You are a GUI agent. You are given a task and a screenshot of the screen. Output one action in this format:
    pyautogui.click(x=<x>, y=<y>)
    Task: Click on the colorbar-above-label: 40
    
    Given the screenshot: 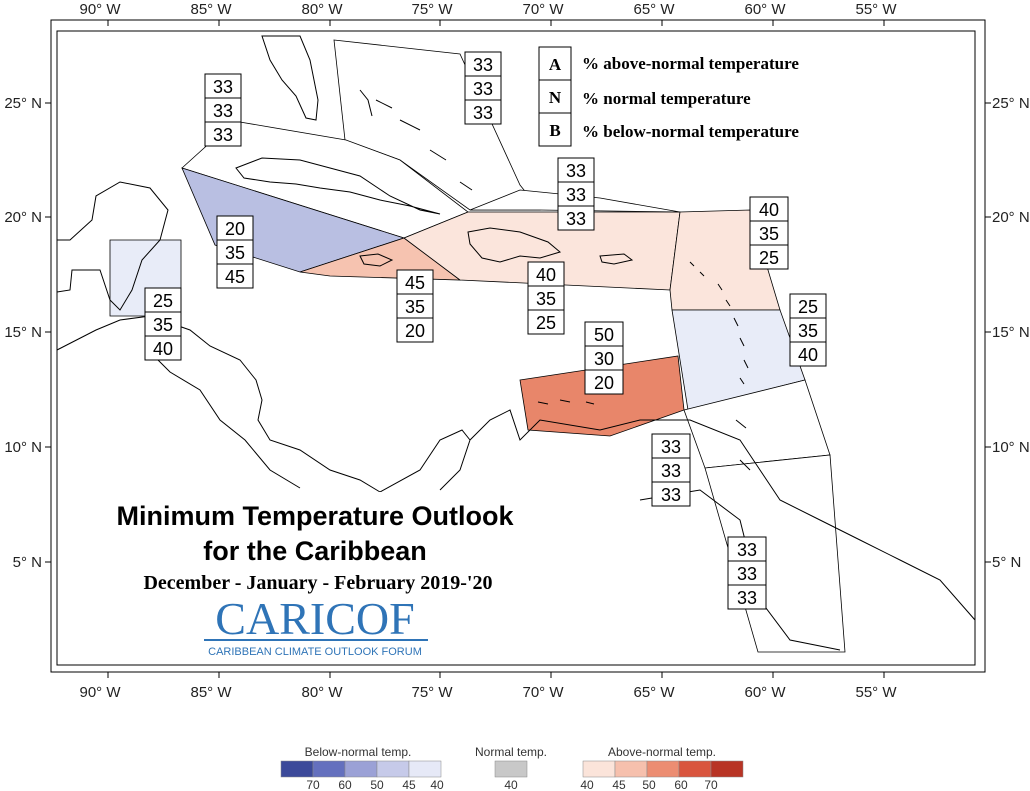 What is the action you would take?
    pyautogui.click(x=587, y=784)
    